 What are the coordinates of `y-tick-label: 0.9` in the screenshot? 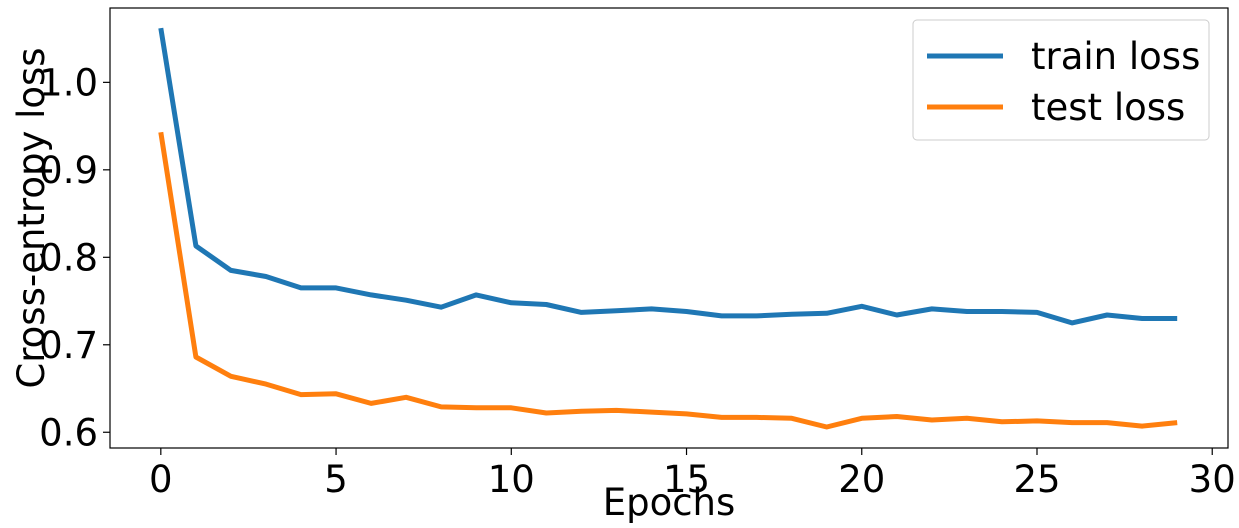 It's located at (68, 170).